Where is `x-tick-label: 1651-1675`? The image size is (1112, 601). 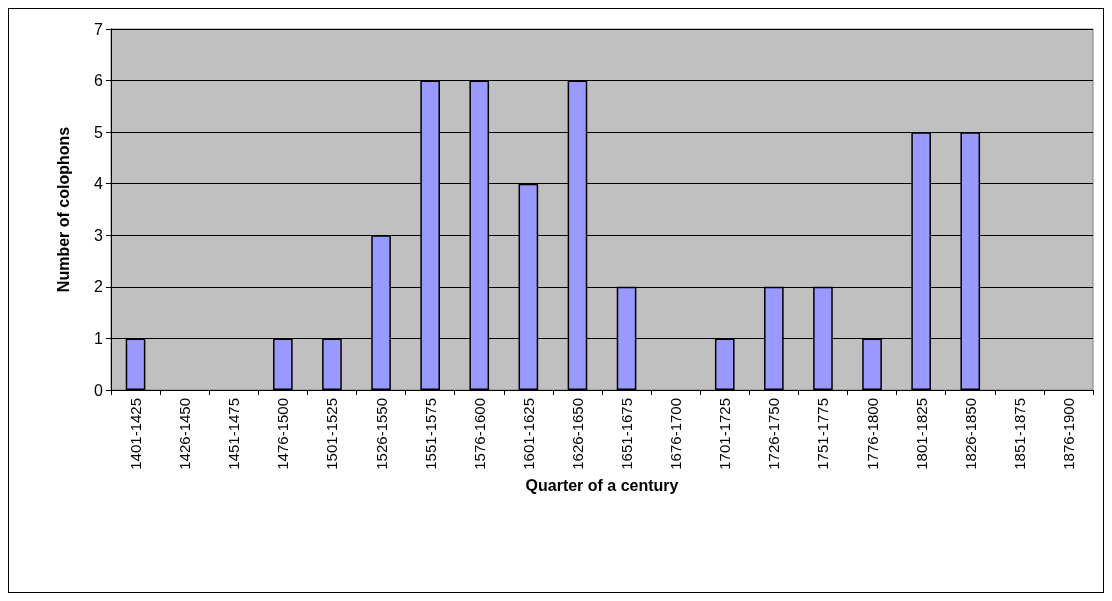 x-tick-label: 1651-1675 is located at coordinates (627, 434).